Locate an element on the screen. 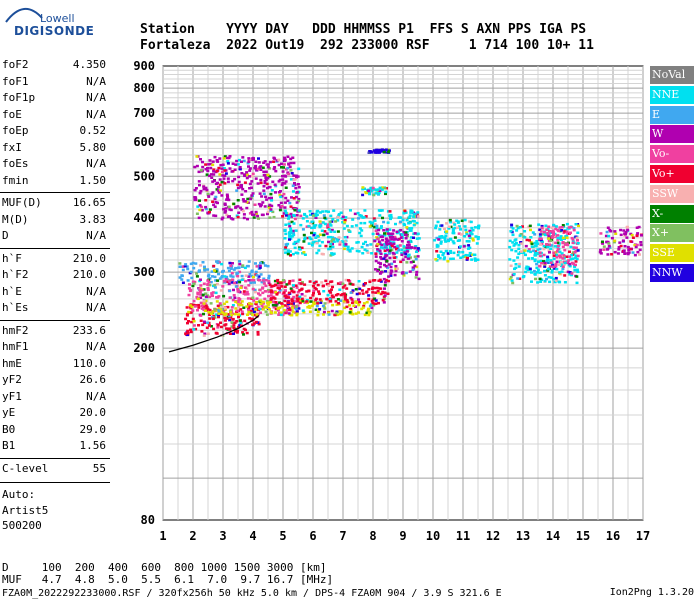  param-value: N/A is located at coordinates (96, 163).